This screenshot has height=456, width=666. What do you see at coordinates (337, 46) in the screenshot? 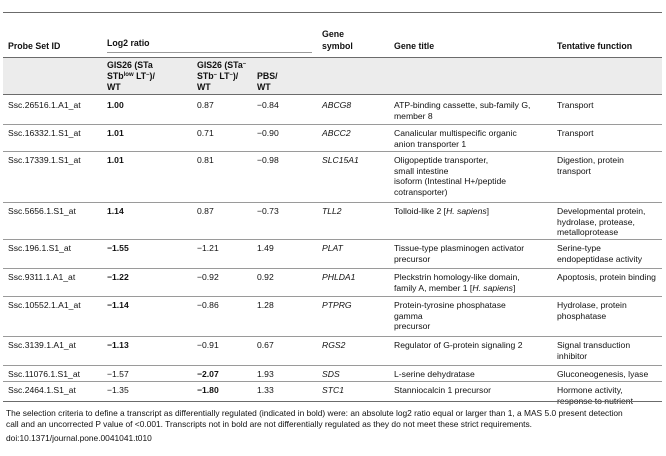
I see `header-gene-symbol-line2: symbol` at bounding box center [337, 46].